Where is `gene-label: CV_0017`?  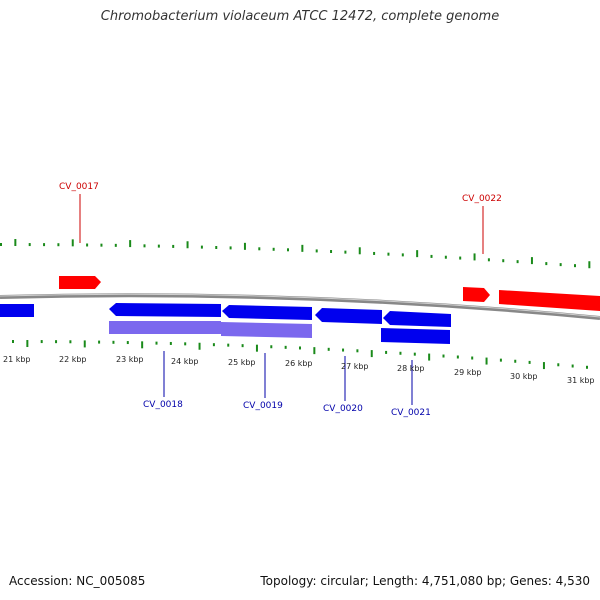 gene-label: CV_0017 is located at coordinates (79, 187).